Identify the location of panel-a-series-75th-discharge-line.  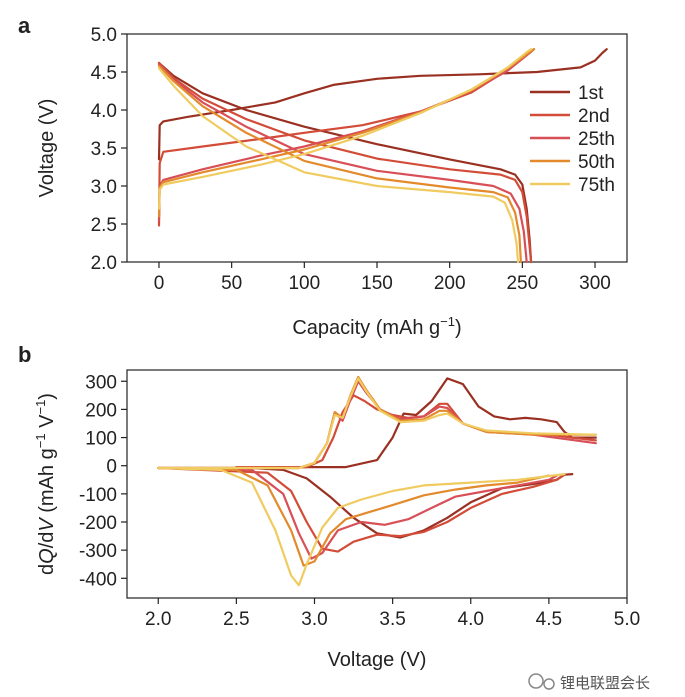
(338, 165).